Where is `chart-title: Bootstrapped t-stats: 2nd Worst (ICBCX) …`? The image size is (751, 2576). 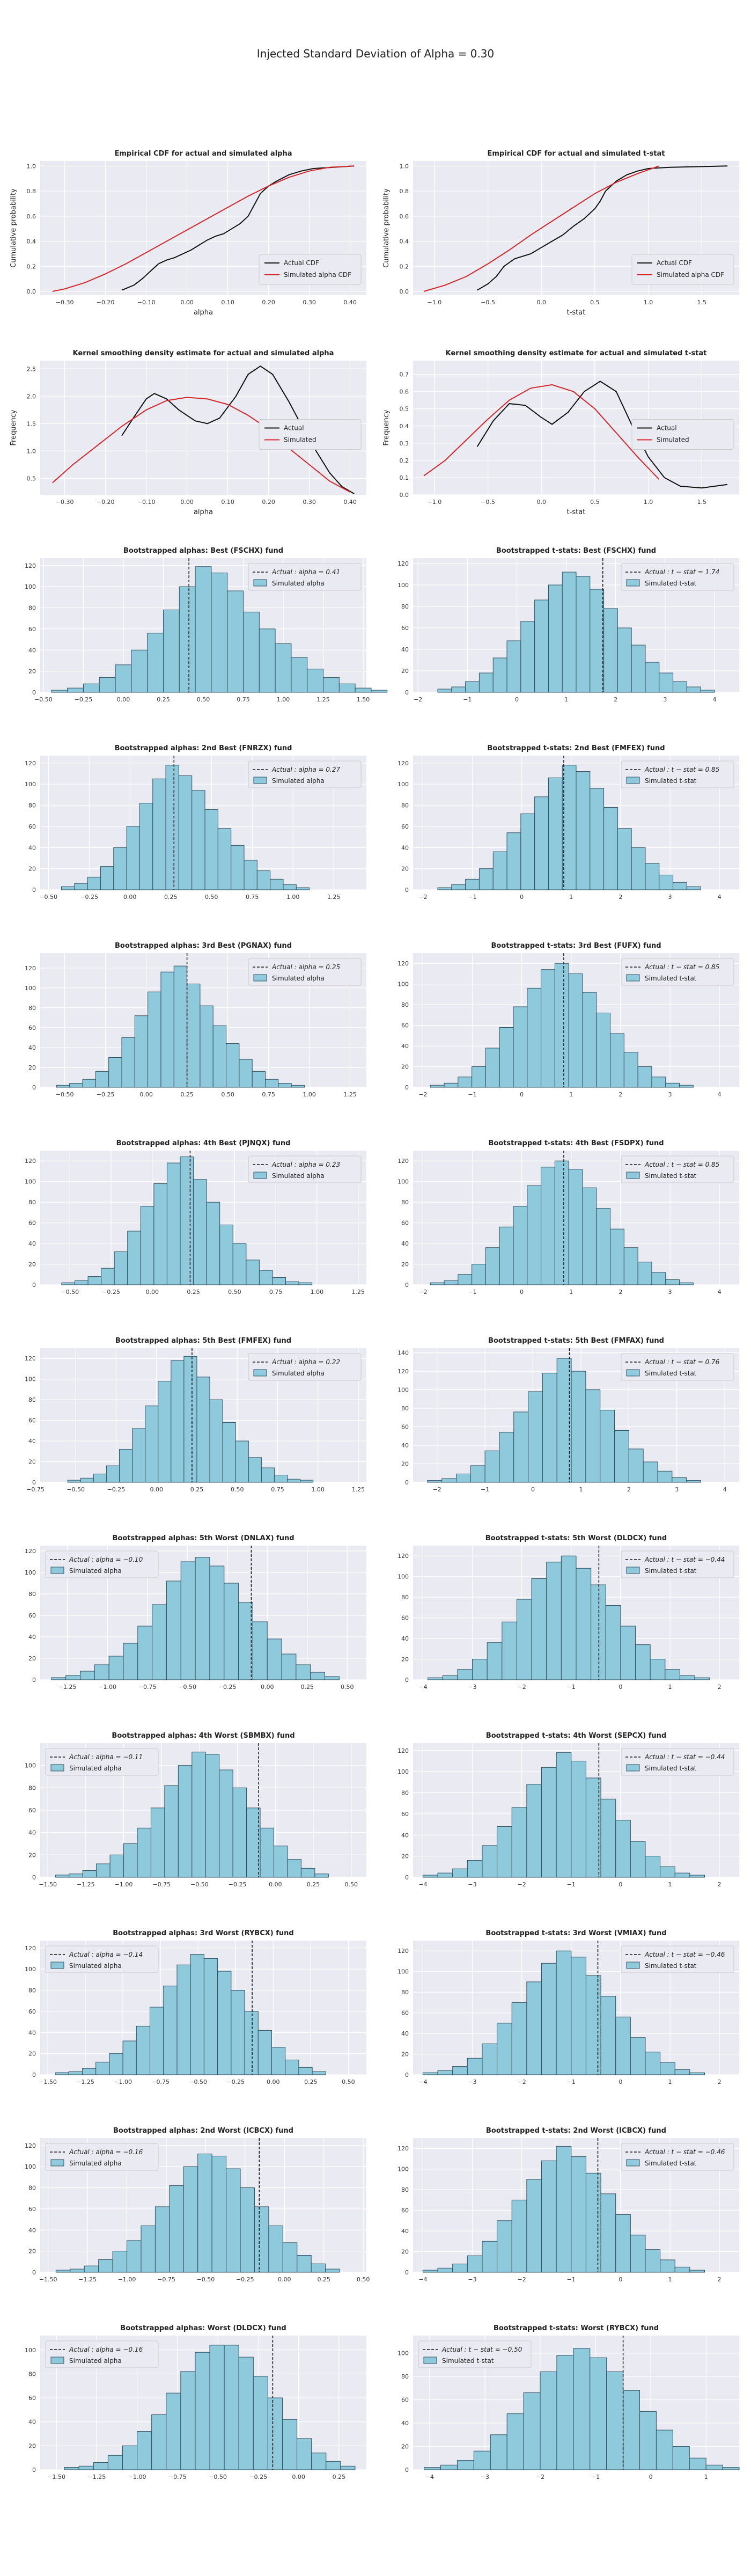
chart-title: Bootstrapped t-stats: 2nd Worst (ICBCX) … is located at coordinates (576, 2131).